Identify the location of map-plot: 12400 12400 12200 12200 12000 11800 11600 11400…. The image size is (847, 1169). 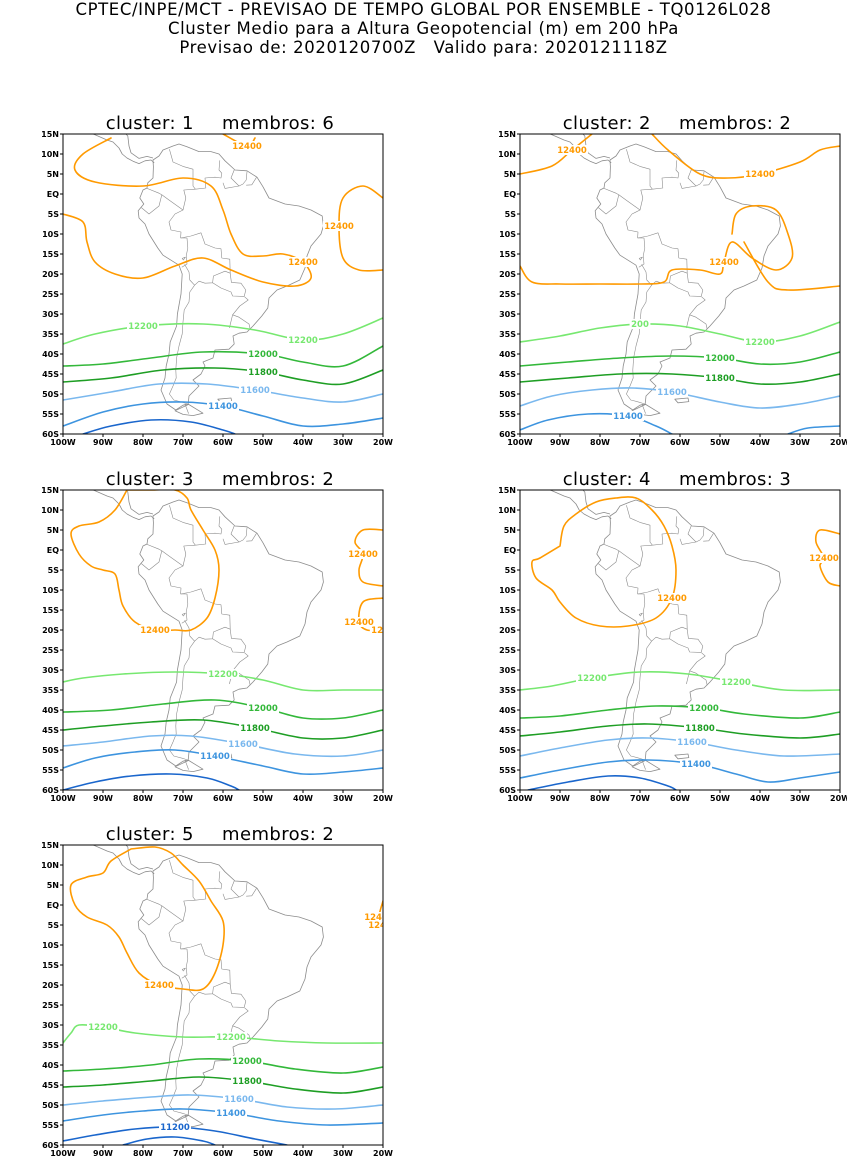
(672, 644).